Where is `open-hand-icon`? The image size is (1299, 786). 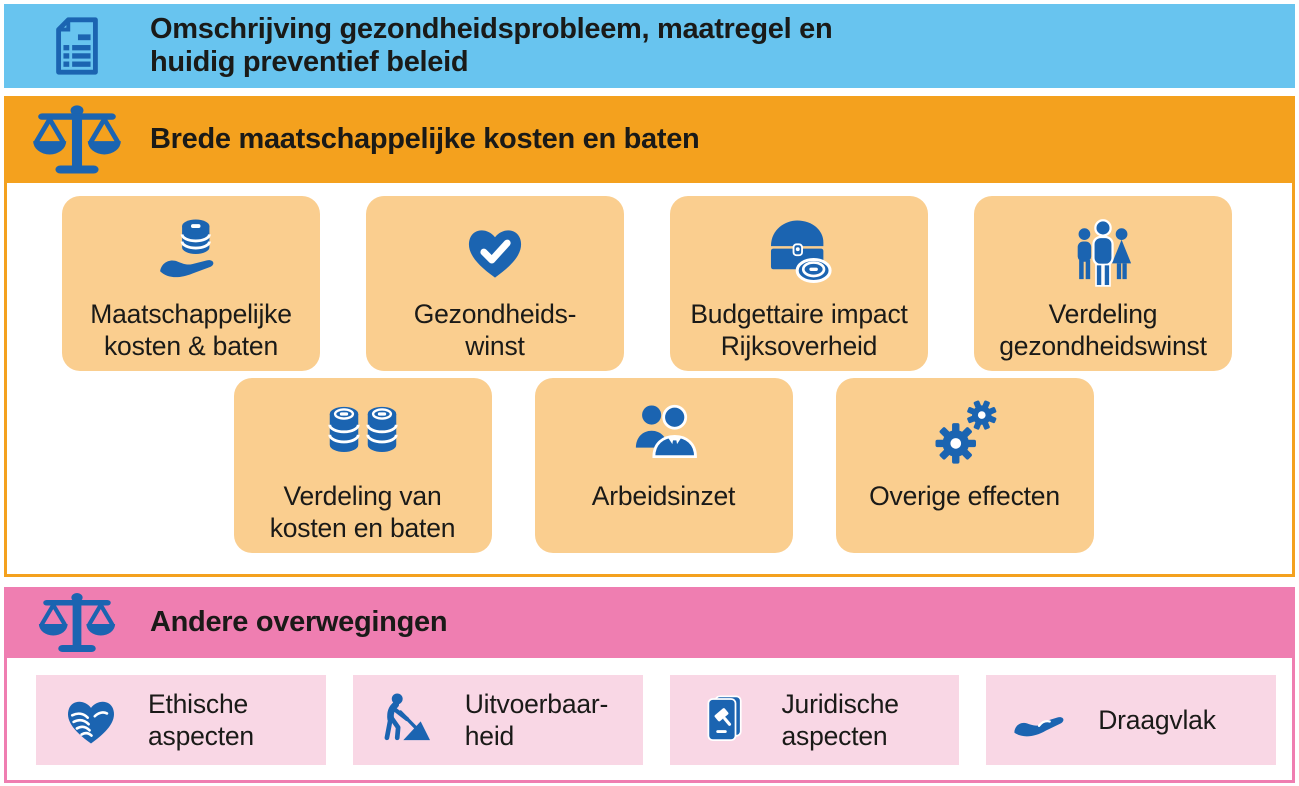
open-hand-icon is located at coordinates (1041, 720).